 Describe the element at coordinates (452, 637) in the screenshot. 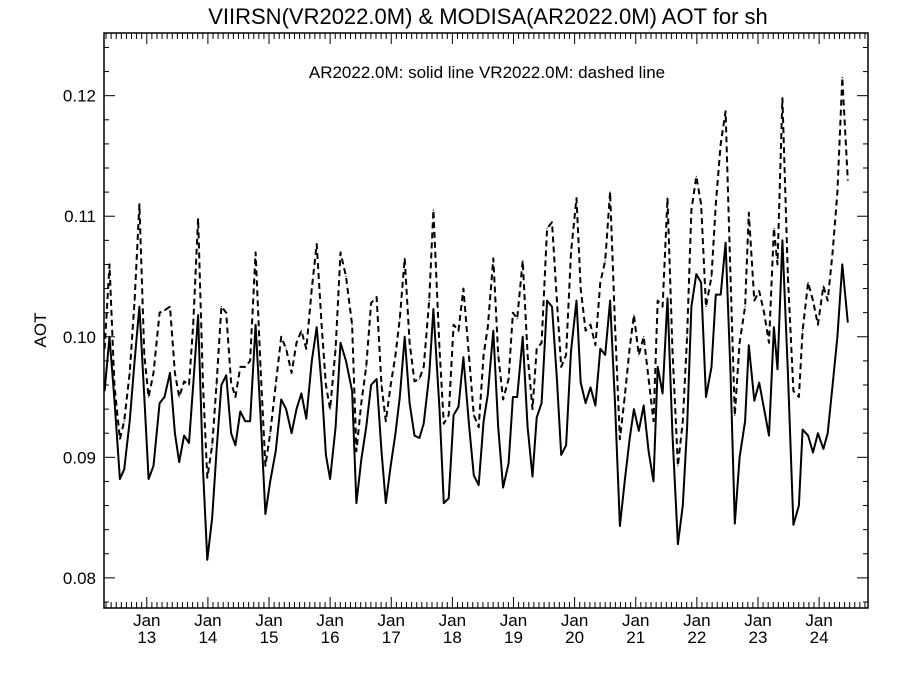

I see `x-tick-year: 18` at that location.